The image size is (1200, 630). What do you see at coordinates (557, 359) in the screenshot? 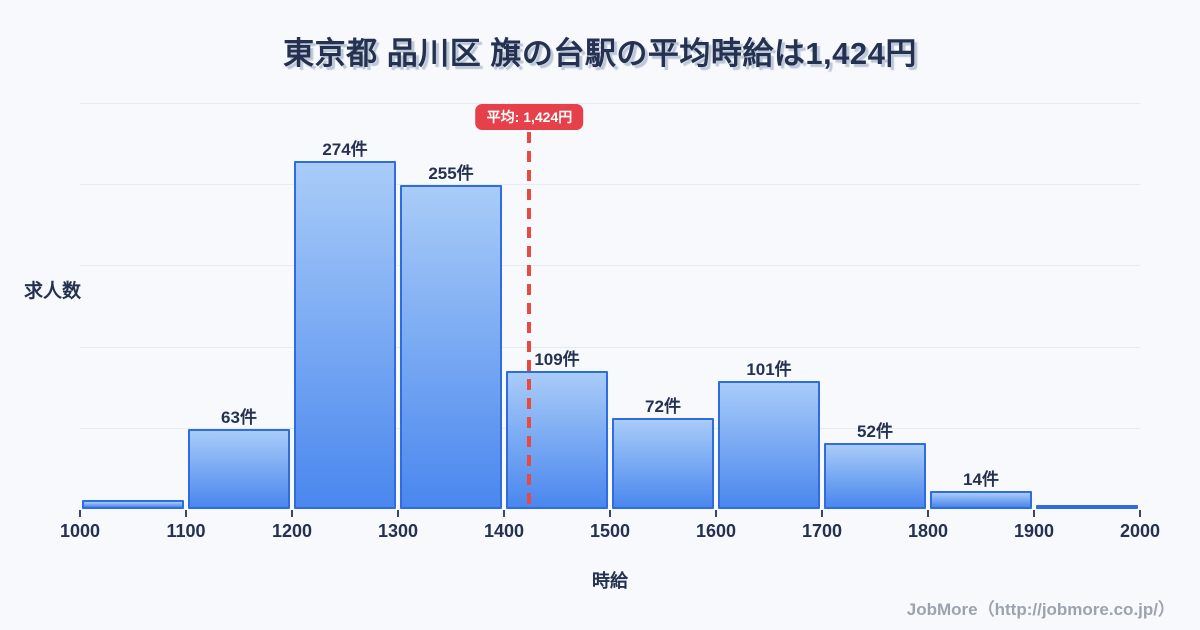
I see `bar-value-label: 109件` at bounding box center [557, 359].